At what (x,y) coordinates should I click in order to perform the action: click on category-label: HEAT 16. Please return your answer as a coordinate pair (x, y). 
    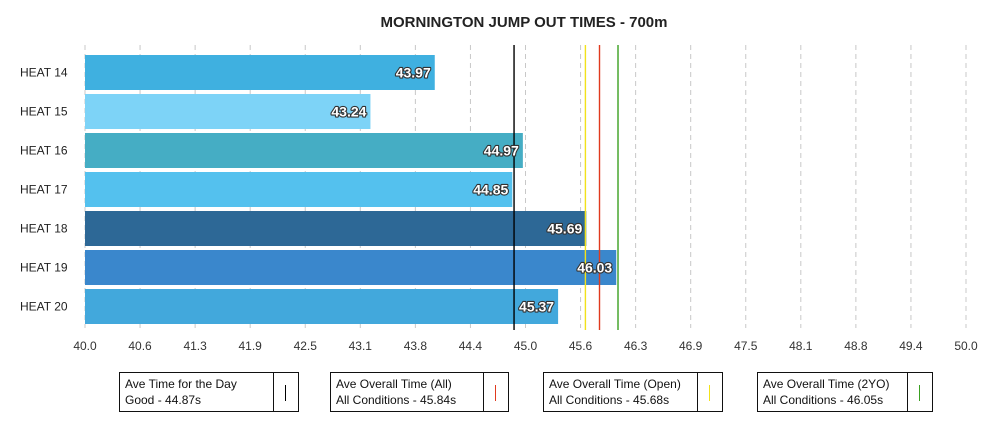
    Looking at the image, I should click on (44, 151).